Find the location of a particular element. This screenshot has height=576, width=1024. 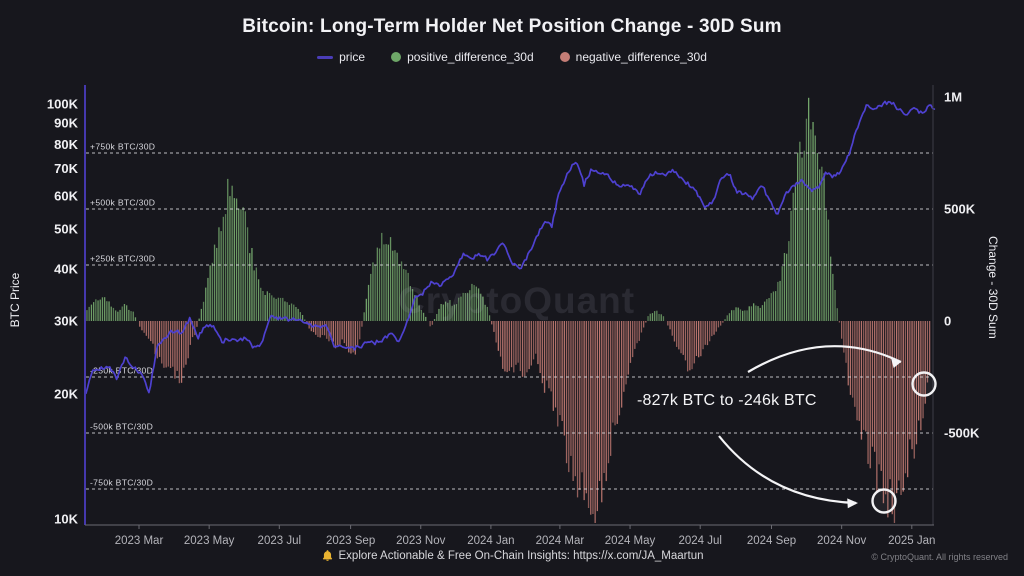

right-axis-tick-label: -500K is located at coordinates (962, 433).